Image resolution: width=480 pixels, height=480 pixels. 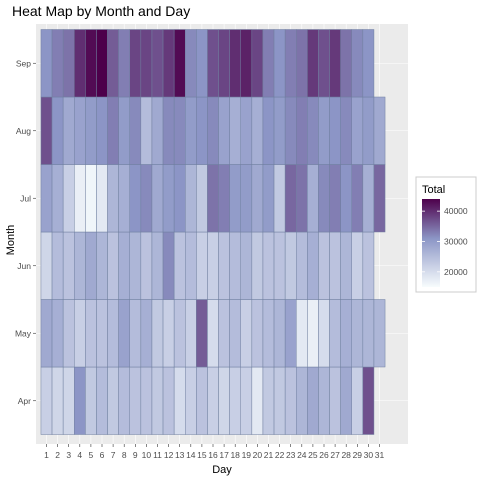 What do you see at coordinates (446, 234) in the screenshot?
I see `legend: Total 20000 30000 40000` at bounding box center [446, 234].